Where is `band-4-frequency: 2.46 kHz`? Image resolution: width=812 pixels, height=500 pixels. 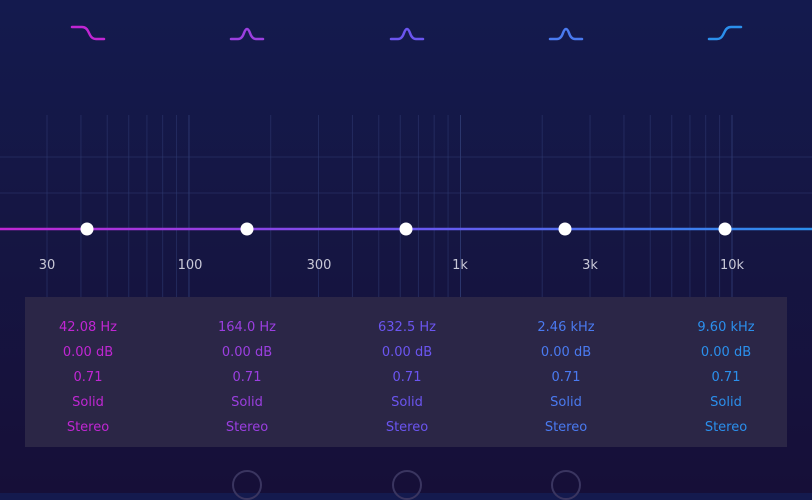 band-4-frequency: 2.46 kHz is located at coordinates (566, 327).